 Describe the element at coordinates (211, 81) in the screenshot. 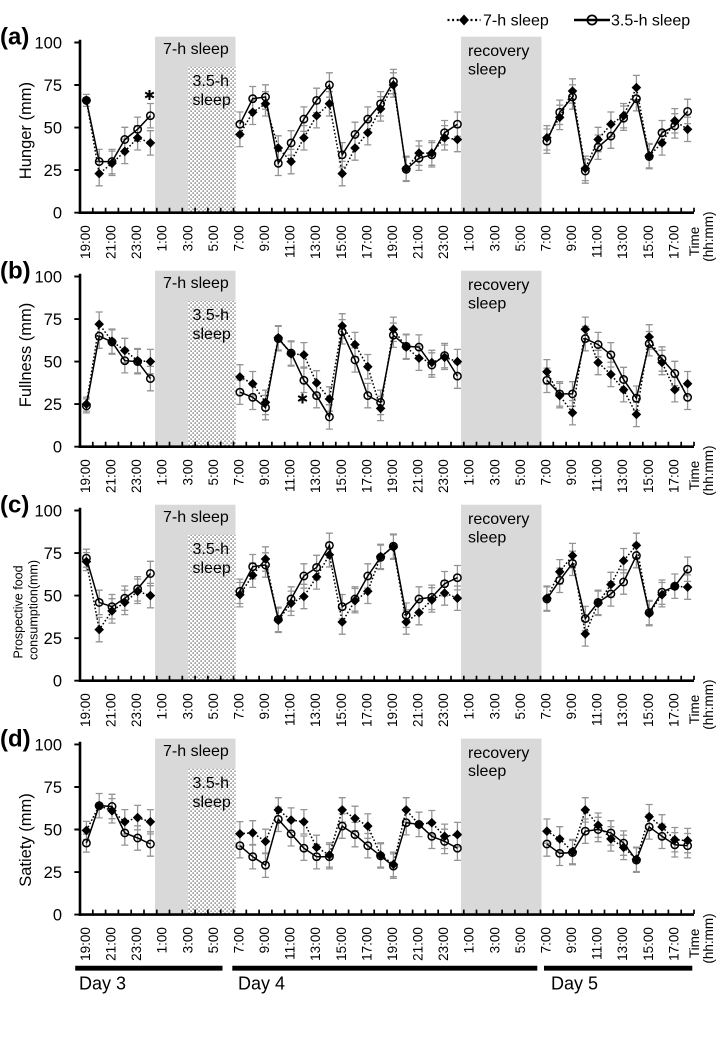

I see `svg-text: 3.5-h` at that location.